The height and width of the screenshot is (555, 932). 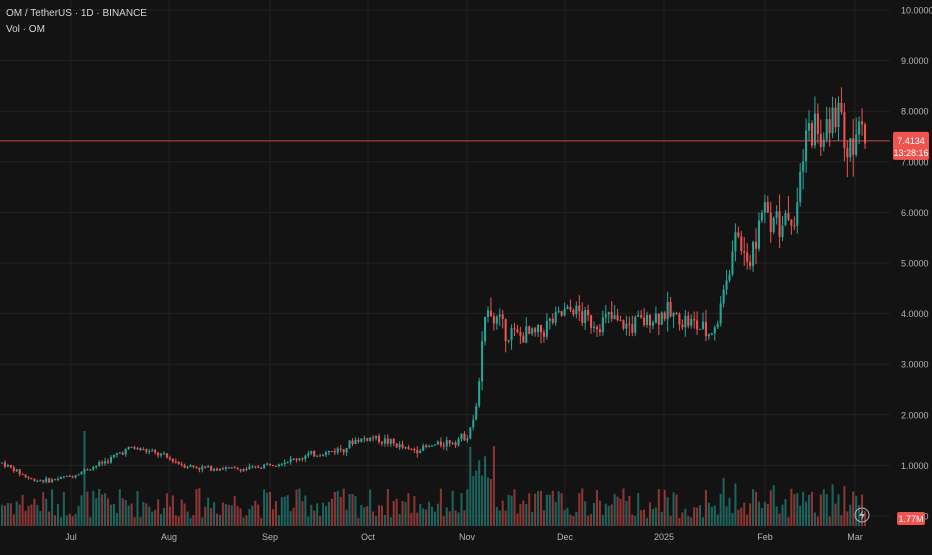 I want to click on axis-tags: 7.4134 13:28:16 1.77M, so click(x=891, y=328).